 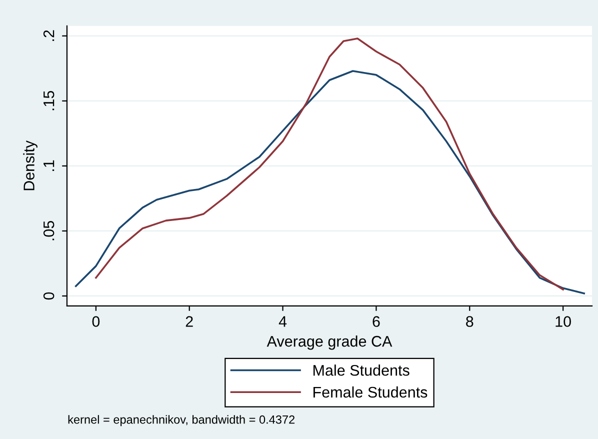 What do you see at coordinates (189, 321) in the screenshot?
I see `x-tick-label: 2` at bounding box center [189, 321].